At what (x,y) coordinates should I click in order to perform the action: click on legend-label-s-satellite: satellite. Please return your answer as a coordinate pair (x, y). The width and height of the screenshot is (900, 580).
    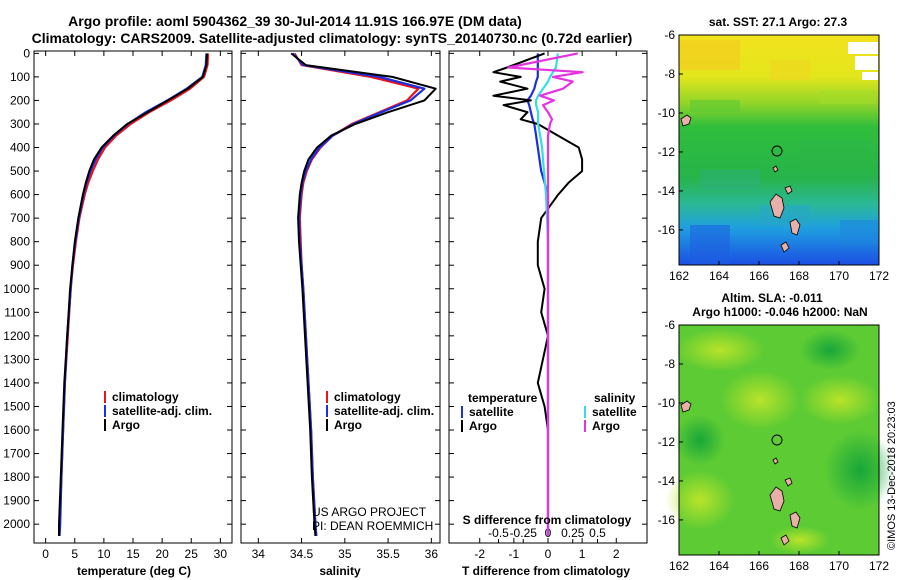
    Looking at the image, I should click on (614, 412).